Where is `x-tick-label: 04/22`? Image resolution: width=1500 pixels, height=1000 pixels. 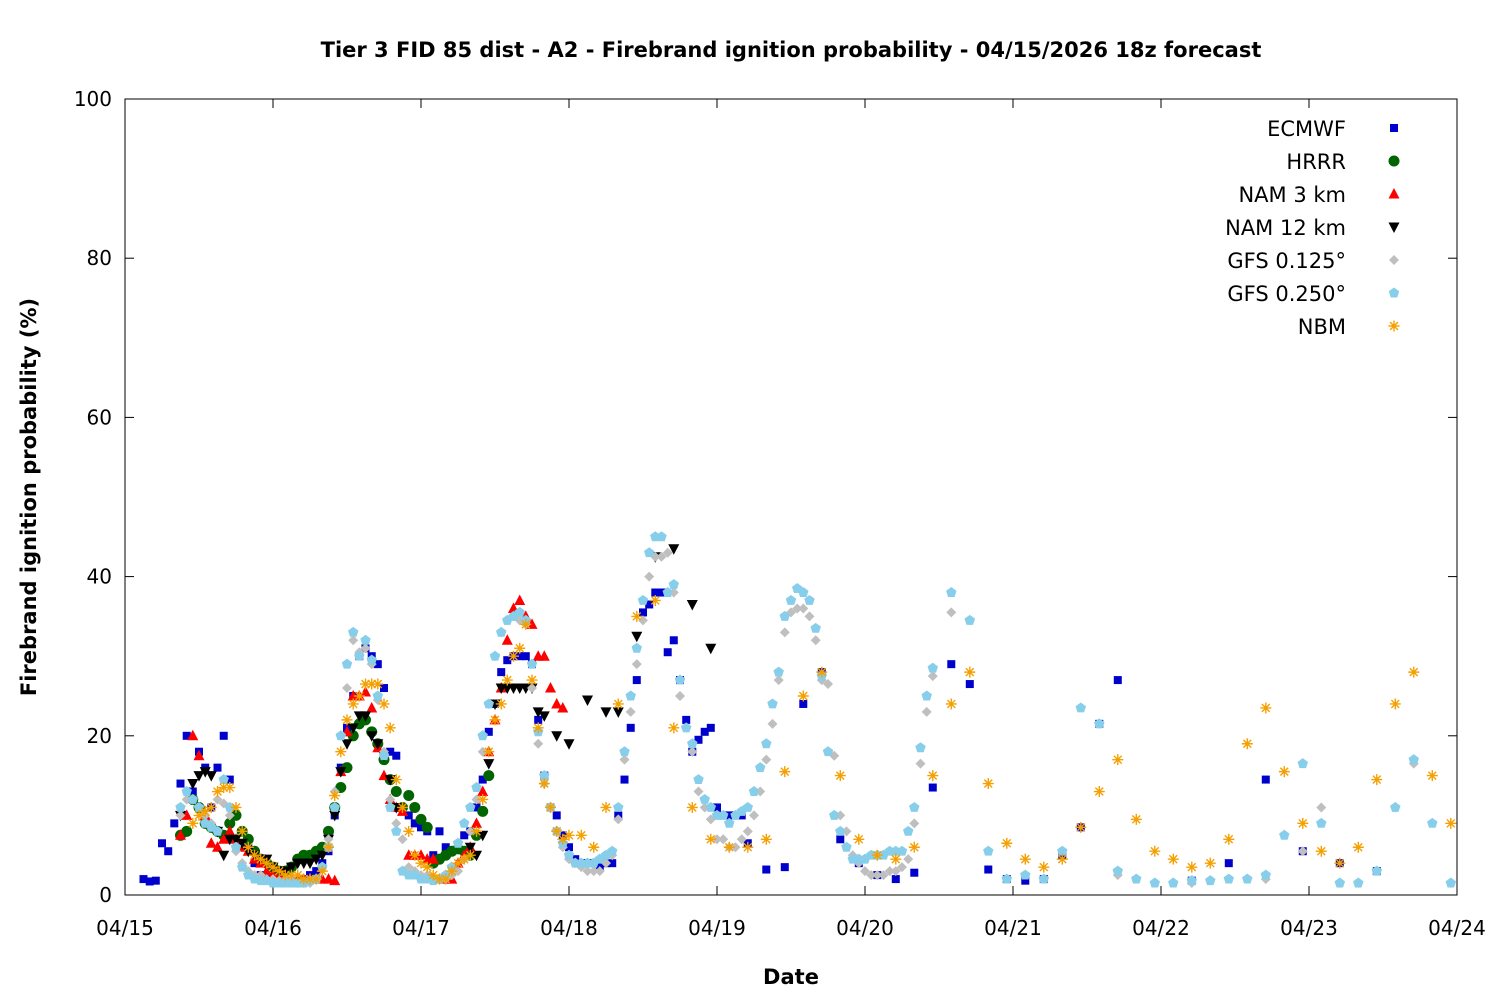
x-tick-label: 04/22 is located at coordinates (1161, 928).